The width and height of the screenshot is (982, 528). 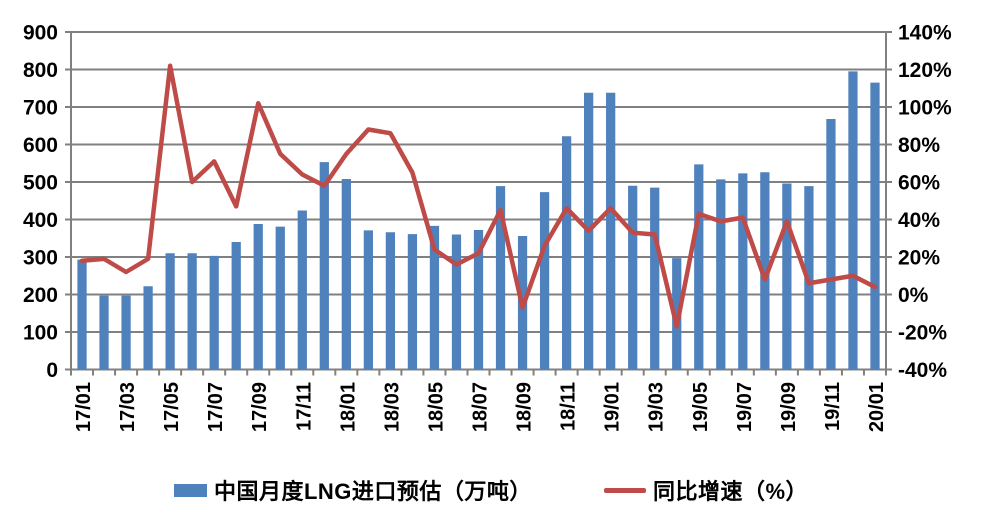 What do you see at coordinates (922, 370) in the screenshot?
I see `right-axis-tick-label: -40%` at bounding box center [922, 370].